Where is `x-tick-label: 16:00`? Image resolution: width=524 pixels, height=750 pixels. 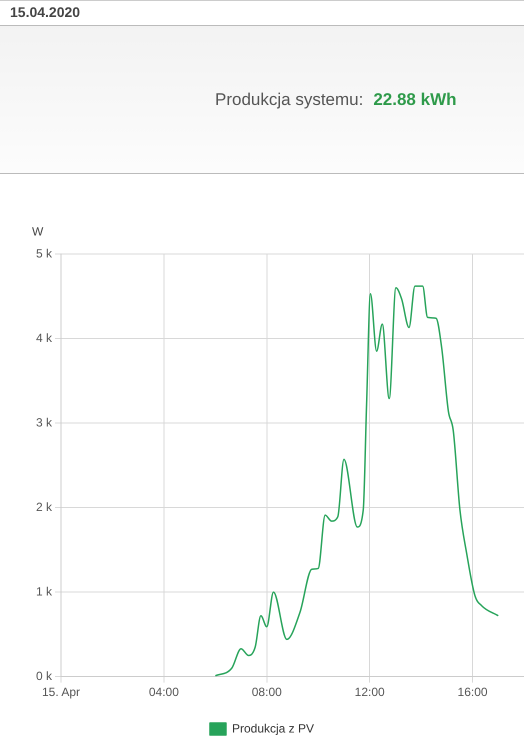 x-tick-label: 16:00 is located at coordinates (473, 692).